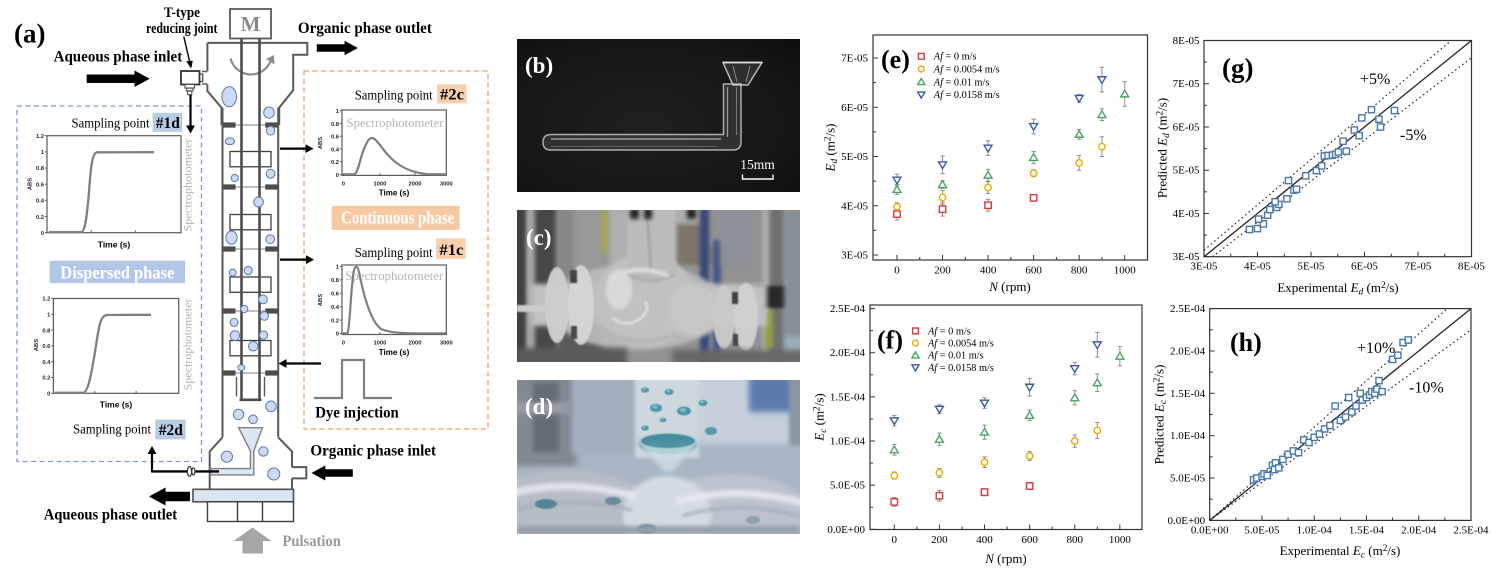  What do you see at coordinates (1237, 68) in the screenshot?
I see `svg-text: (g)` at bounding box center [1237, 68].